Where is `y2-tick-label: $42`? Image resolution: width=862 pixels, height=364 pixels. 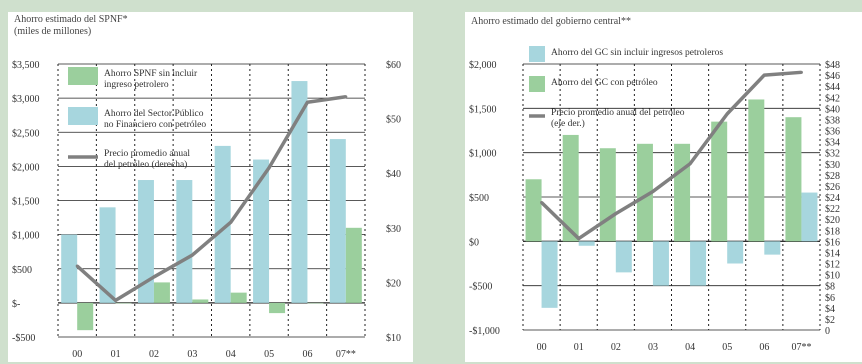
y2-tick-label: $42 is located at coordinates (832, 98).